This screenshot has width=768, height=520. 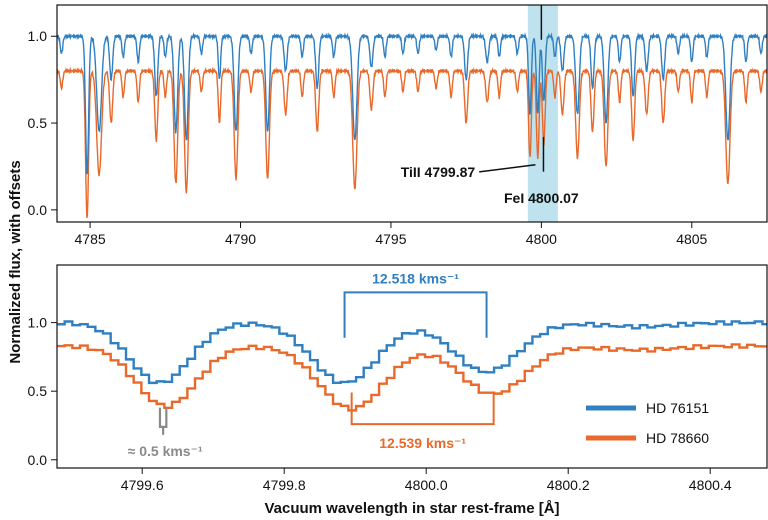 I want to click on bottom-y-tick-label: 1.0, so click(x=38, y=323).